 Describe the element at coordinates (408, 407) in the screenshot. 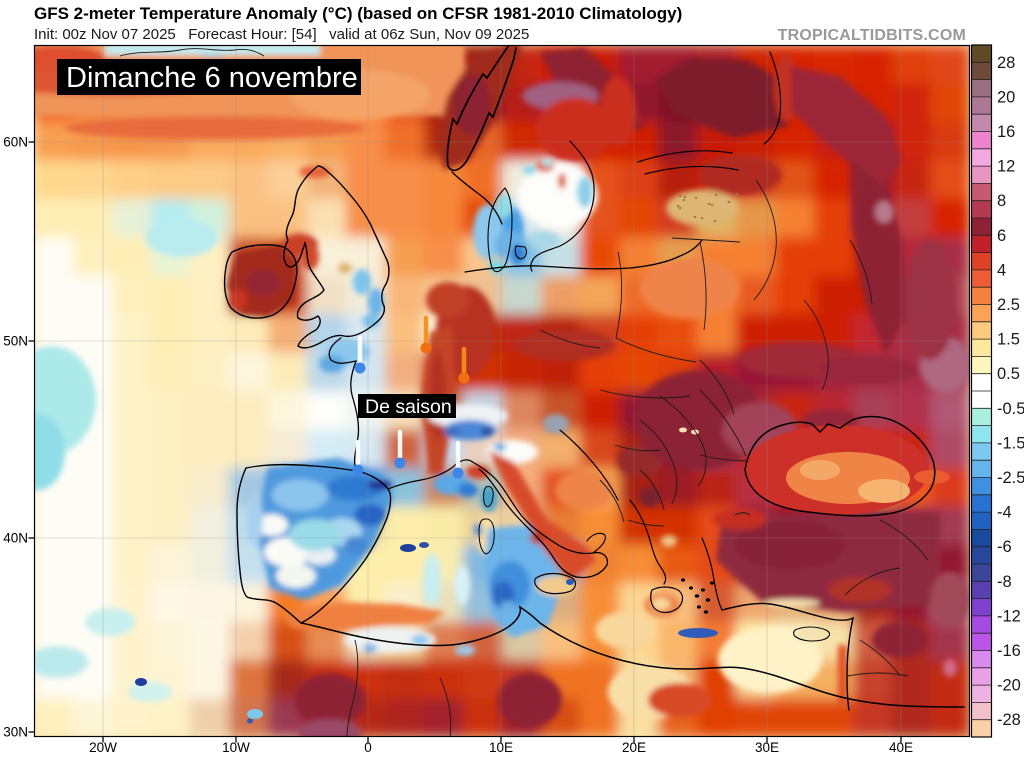

I see `svg-text: De saison` at that location.